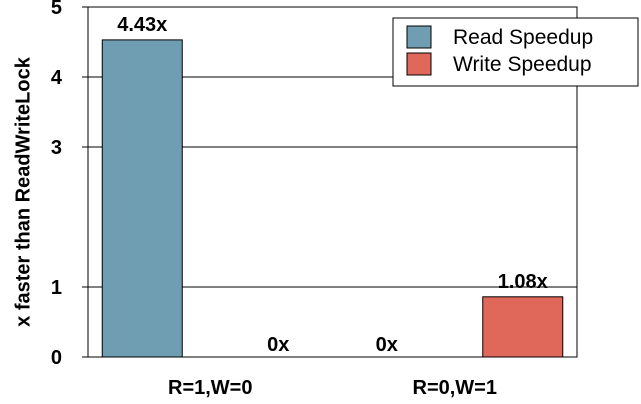  What do you see at coordinates (523, 37) in the screenshot?
I see `legend-label: Read Speedup` at bounding box center [523, 37].